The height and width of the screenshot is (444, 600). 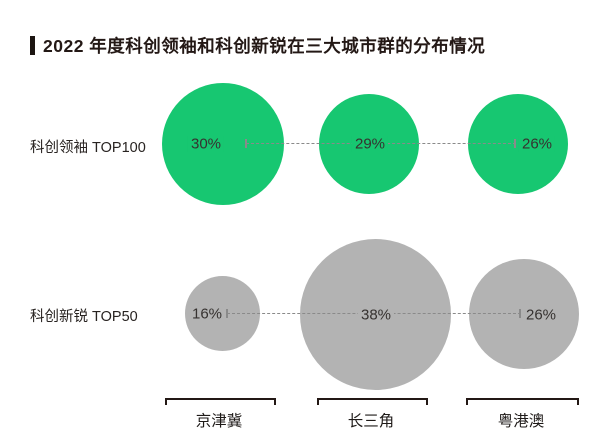 What do you see at coordinates (32, 45) in the screenshot?
I see `title-accent-bar` at bounding box center [32, 45].